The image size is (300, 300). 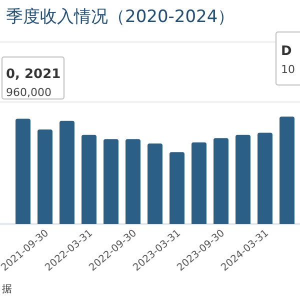 I want to click on text: 960,000, so click(x=29, y=92).